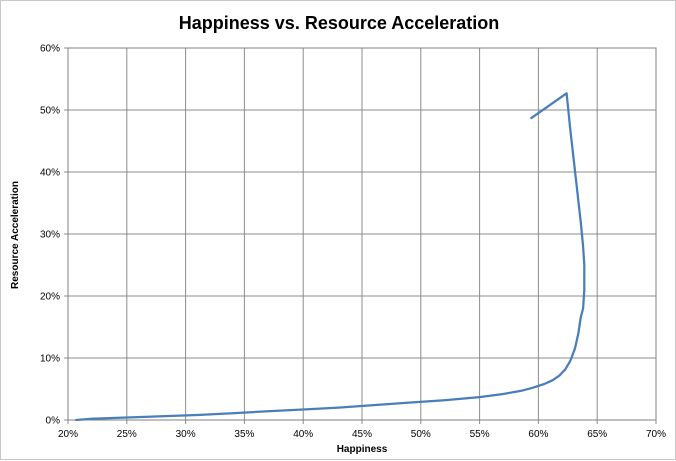  What do you see at coordinates (362, 449) in the screenshot?
I see `x-axis-title: Happiness` at bounding box center [362, 449].